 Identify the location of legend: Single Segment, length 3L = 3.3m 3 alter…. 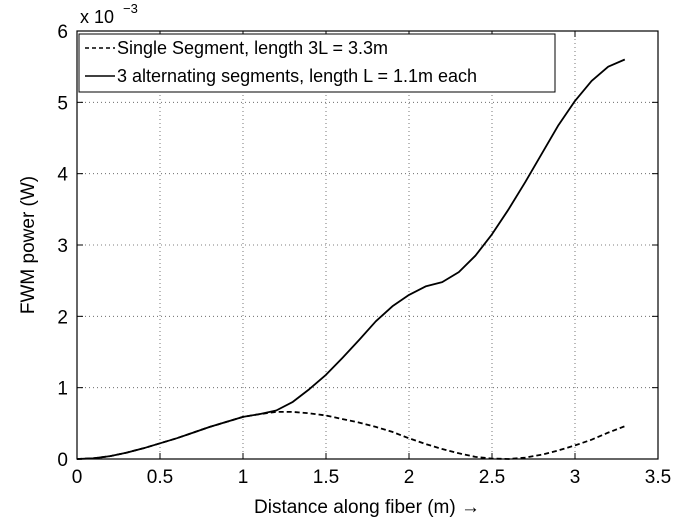
(317, 63).